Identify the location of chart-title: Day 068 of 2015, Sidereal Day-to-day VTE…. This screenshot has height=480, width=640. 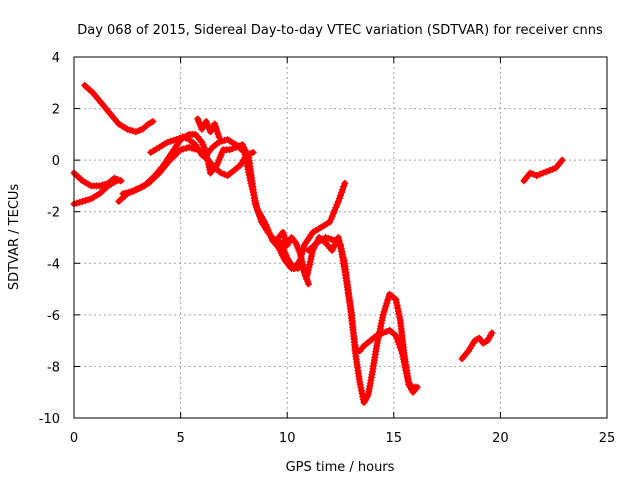
(340, 30).